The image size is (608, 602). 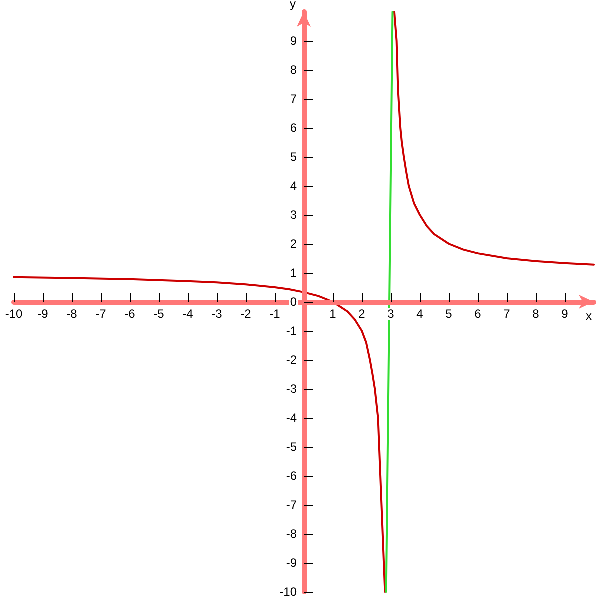 I want to click on x-tick-label: -6, so click(x=130, y=314).